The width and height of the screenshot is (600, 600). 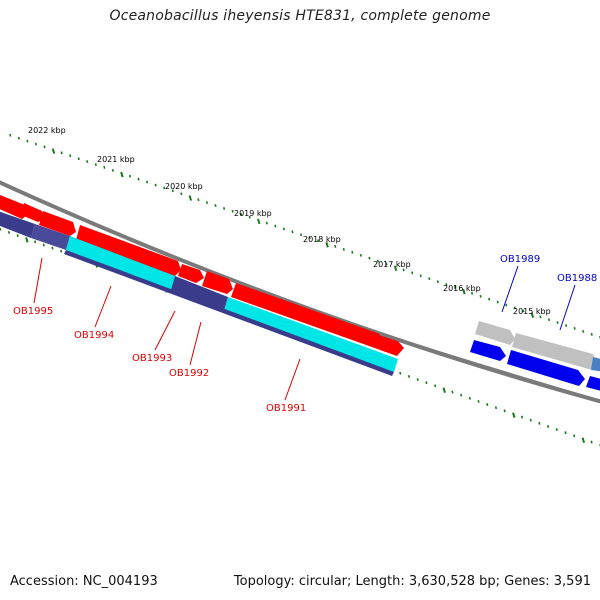 What do you see at coordinates (152, 358) in the screenshot?
I see `gene-label-ob1993: OB1993` at bounding box center [152, 358].